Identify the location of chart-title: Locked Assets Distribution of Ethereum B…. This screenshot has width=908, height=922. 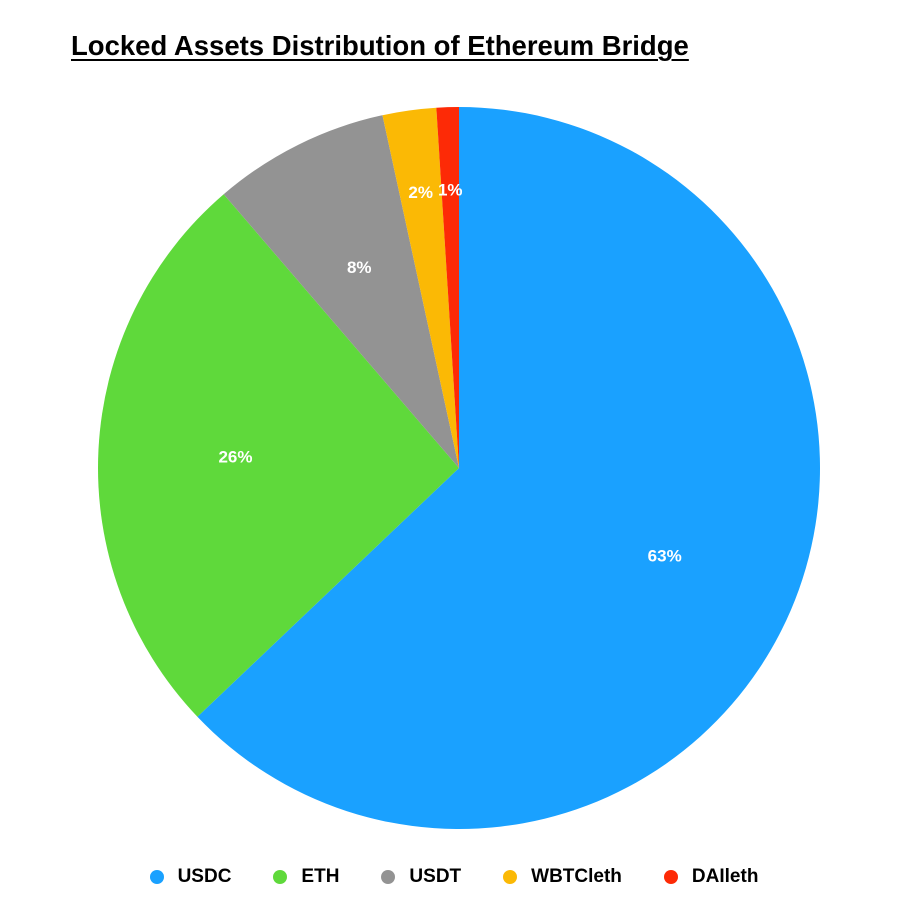
(380, 45).